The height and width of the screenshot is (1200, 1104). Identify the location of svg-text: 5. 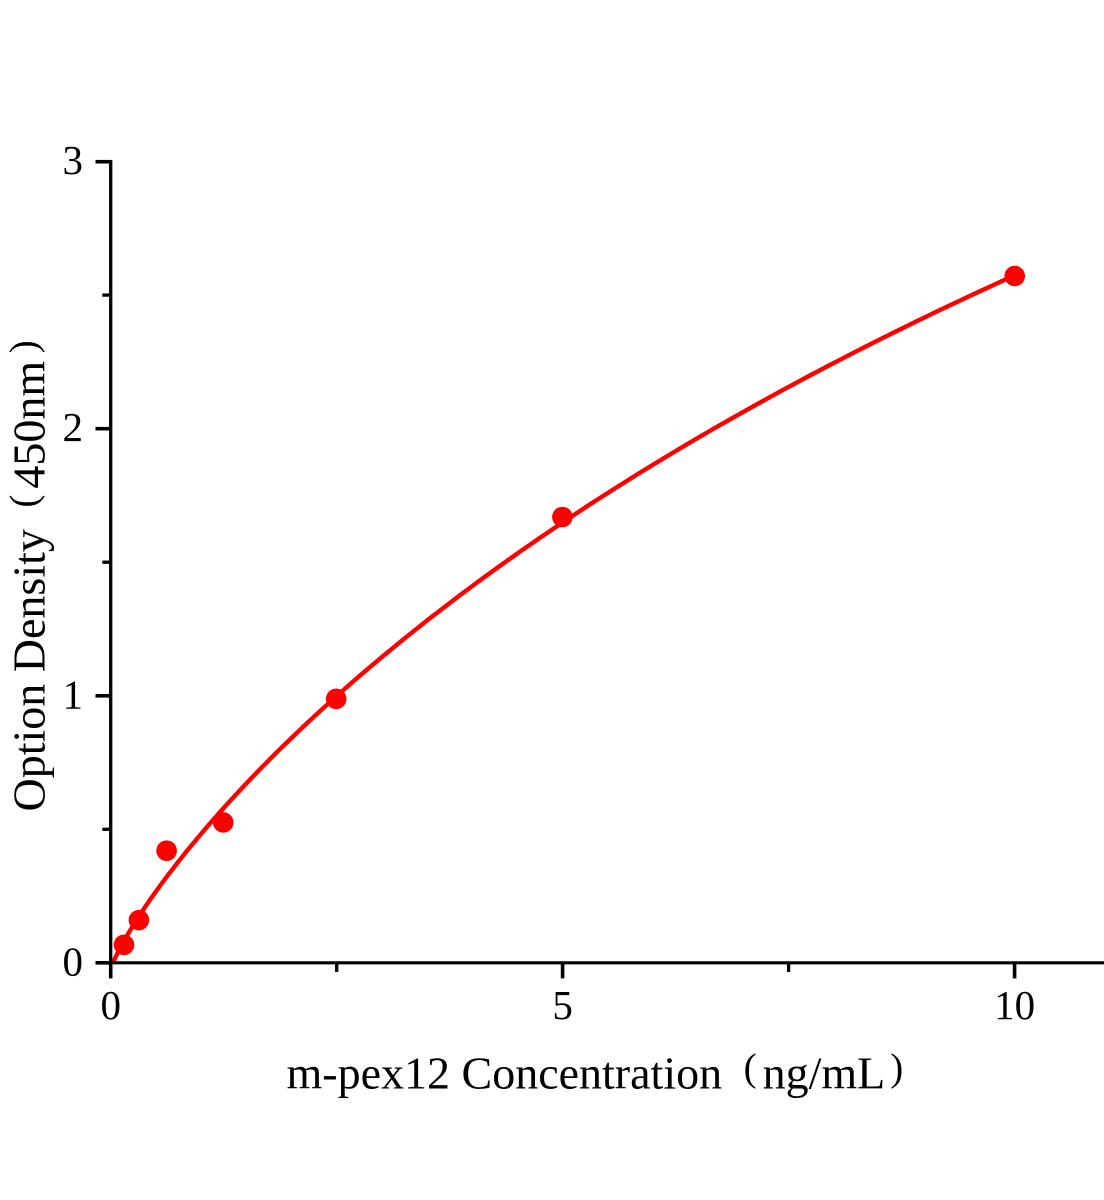
(562, 1005).